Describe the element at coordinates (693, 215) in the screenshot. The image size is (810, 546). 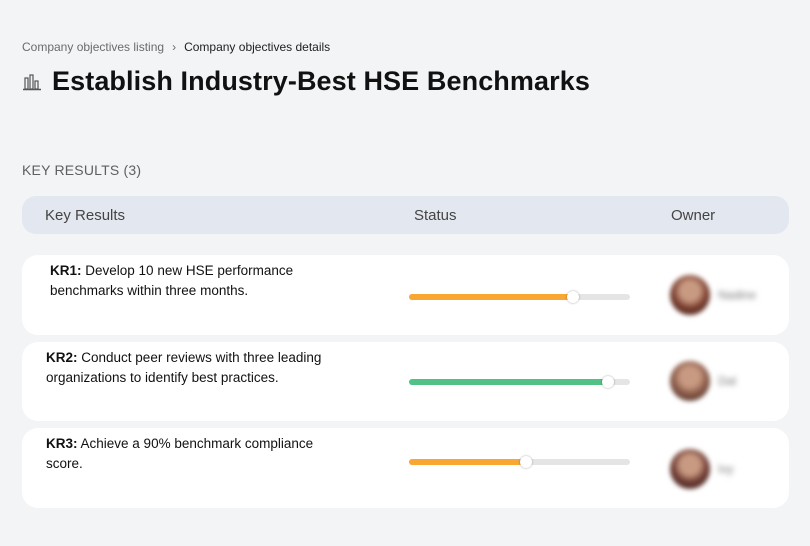
I see `column-header-owner: Owner` at that location.